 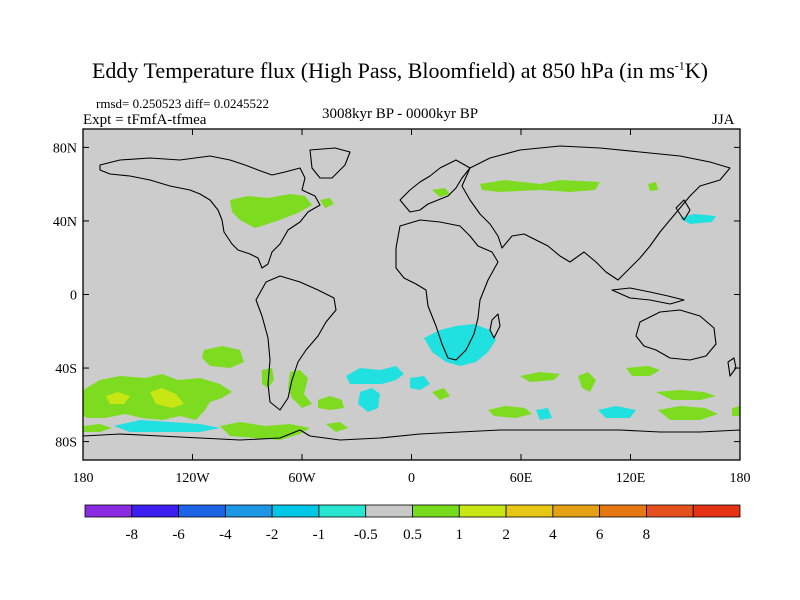 What do you see at coordinates (178, 535) in the screenshot?
I see `colorbar-label: -6` at bounding box center [178, 535].